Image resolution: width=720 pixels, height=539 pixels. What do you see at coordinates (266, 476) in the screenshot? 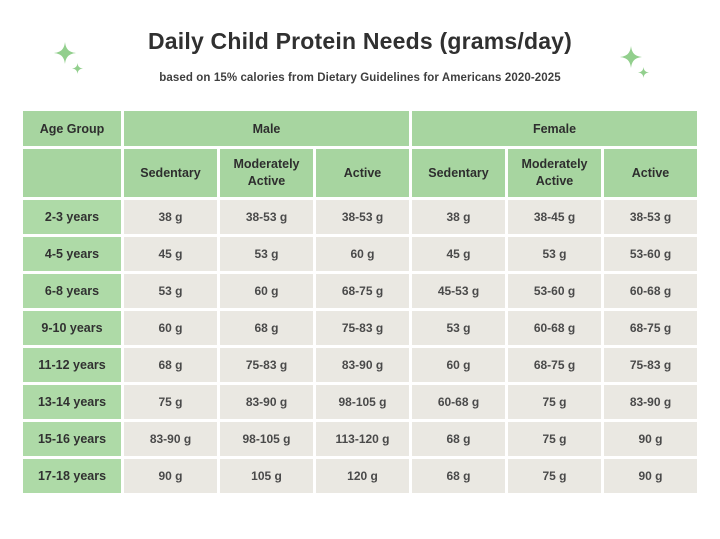
I see `value-cell: 105 g` at bounding box center [266, 476].